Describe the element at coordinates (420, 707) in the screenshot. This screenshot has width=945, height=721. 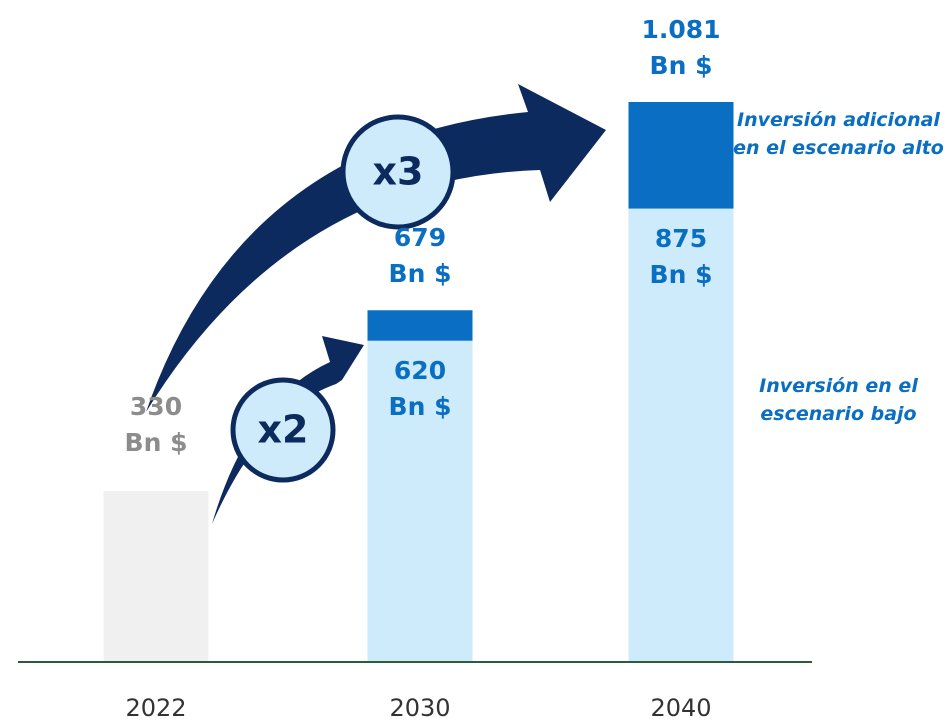
I see `x-tick-label: 2030` at that location.